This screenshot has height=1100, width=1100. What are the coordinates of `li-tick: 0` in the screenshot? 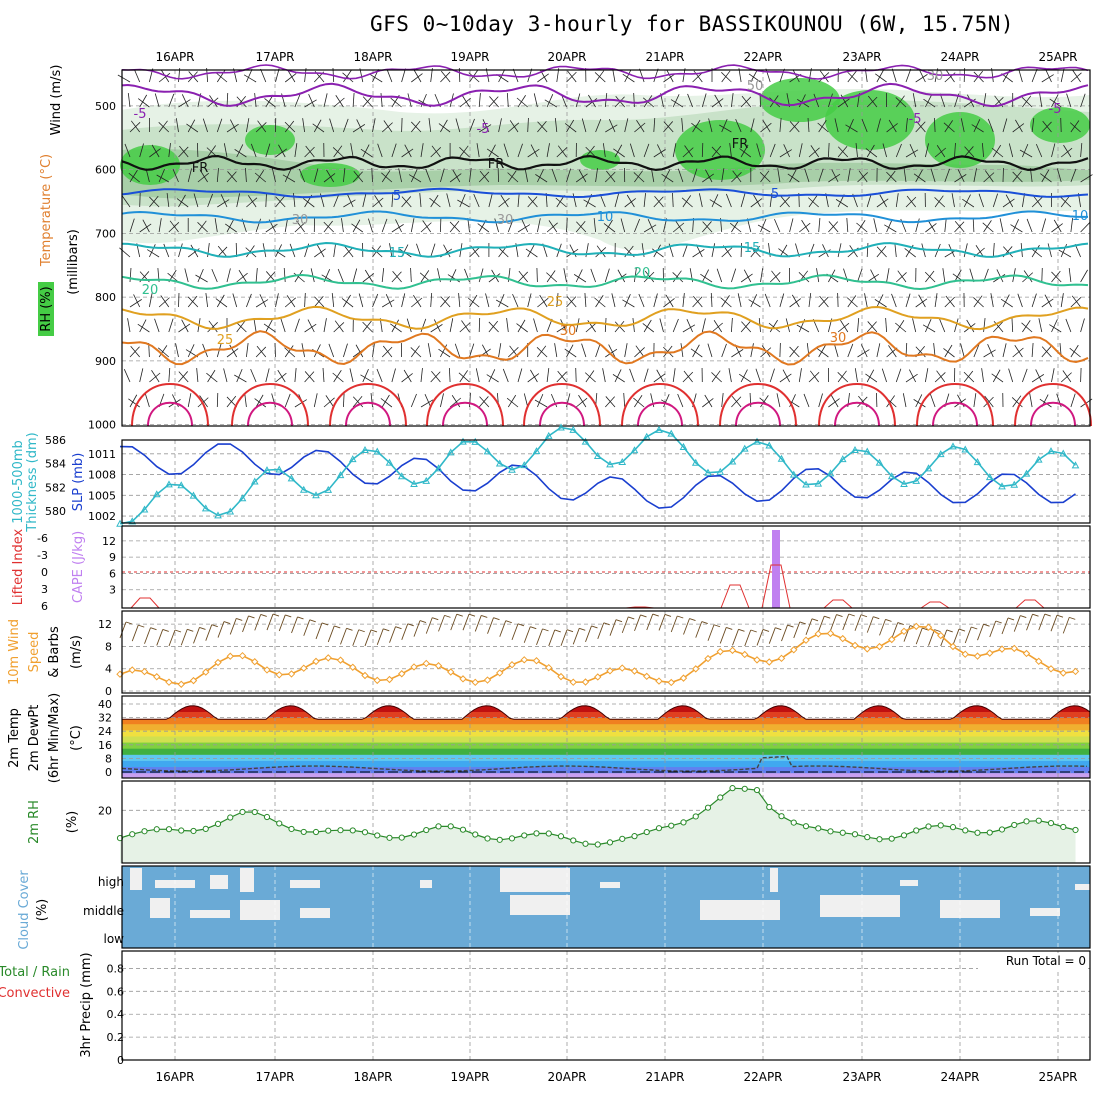 It's located at (44, 572).